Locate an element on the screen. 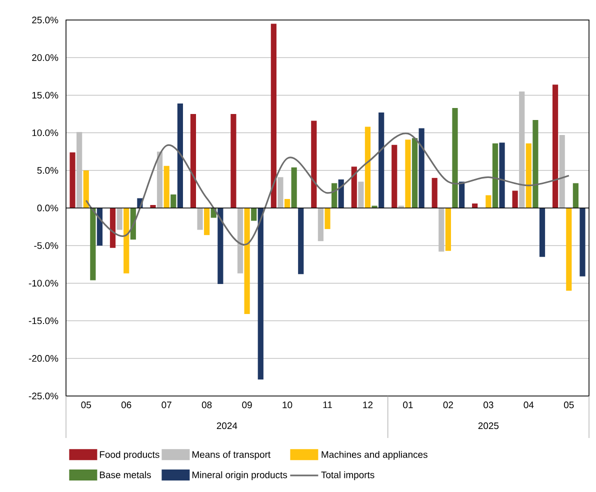 The height and width of the screenshot is (492, 596). y-tick-label: -10.0% is located at coordinates (43, 283).